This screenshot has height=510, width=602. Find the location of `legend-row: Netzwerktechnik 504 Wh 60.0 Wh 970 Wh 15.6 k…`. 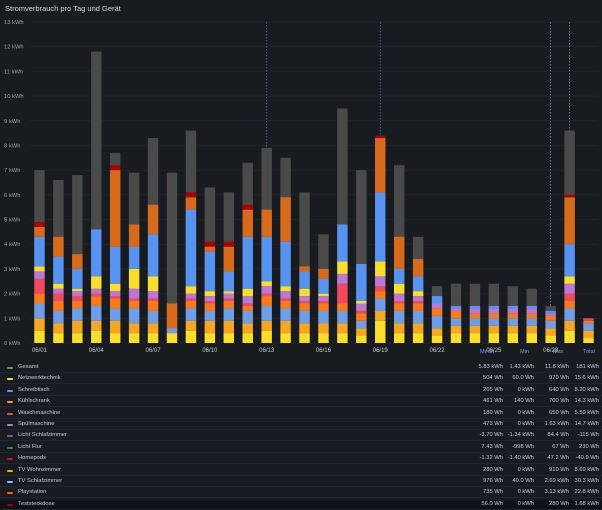

legend-row: Netzwerktechnik 504 Wh 60.0 Wh 970 Wh 15.6 k… is located at coordinates (301, 379).